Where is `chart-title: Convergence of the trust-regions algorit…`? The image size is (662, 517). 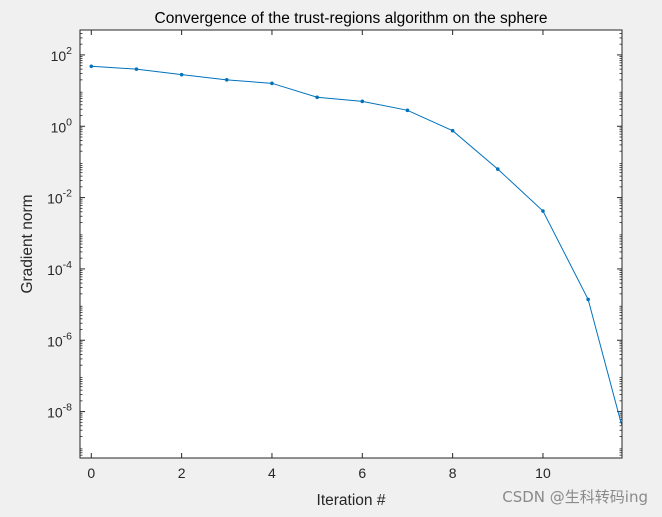 chart-title: Convergence of the trust-regions algorit… is located at coordinates (351, 18).